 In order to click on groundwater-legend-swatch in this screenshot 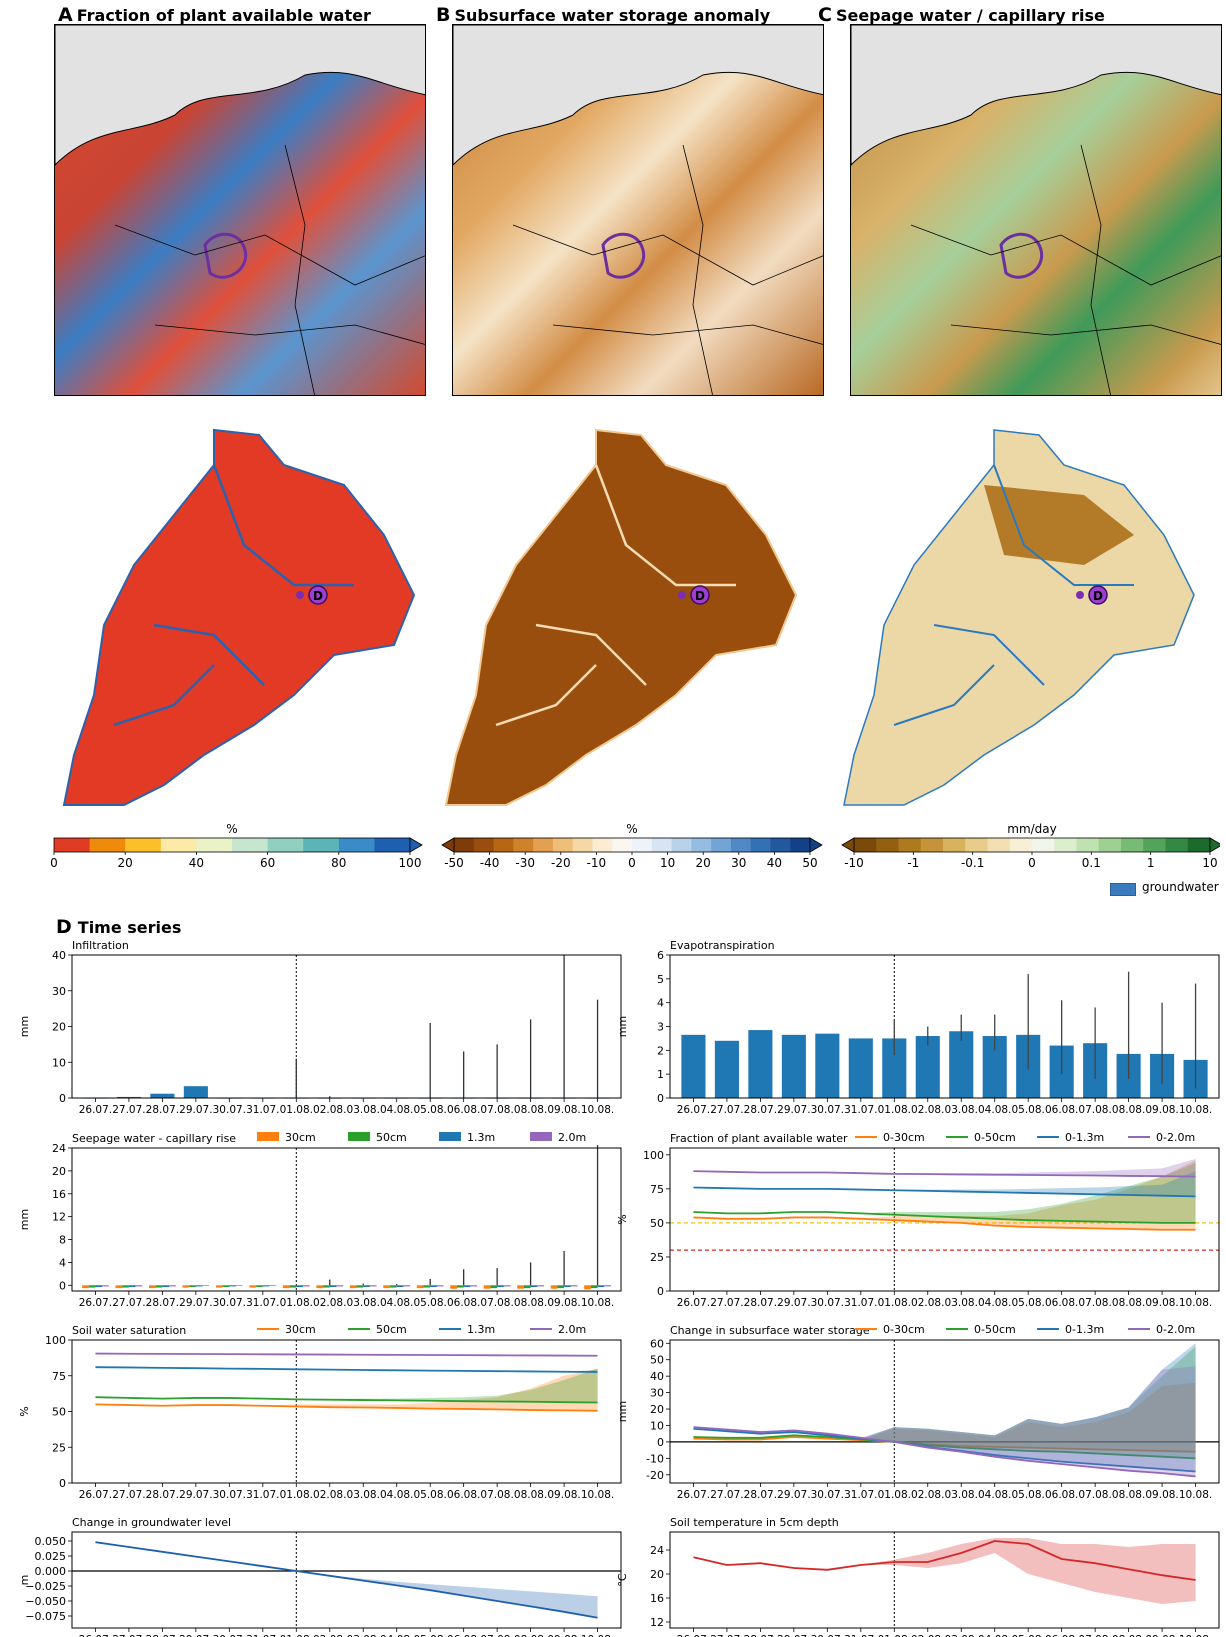, I will do `click(1123, 889)`.